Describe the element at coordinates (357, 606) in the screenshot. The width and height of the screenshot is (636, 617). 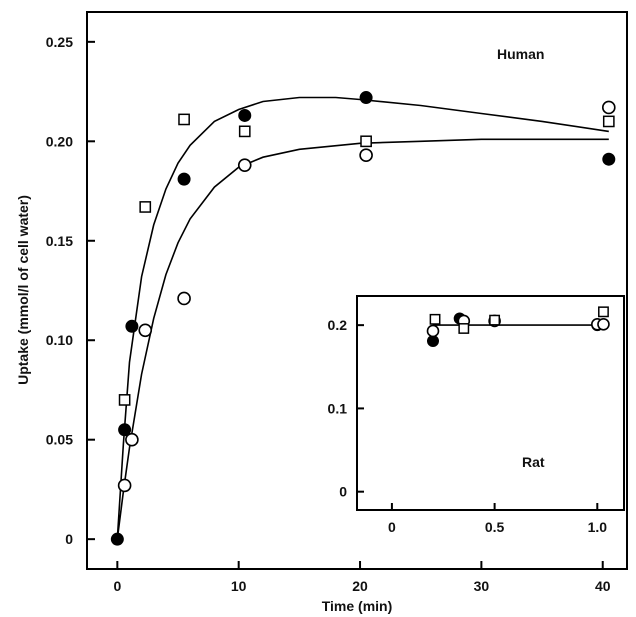
I see `x-axis-title: Time (min)` at that location.